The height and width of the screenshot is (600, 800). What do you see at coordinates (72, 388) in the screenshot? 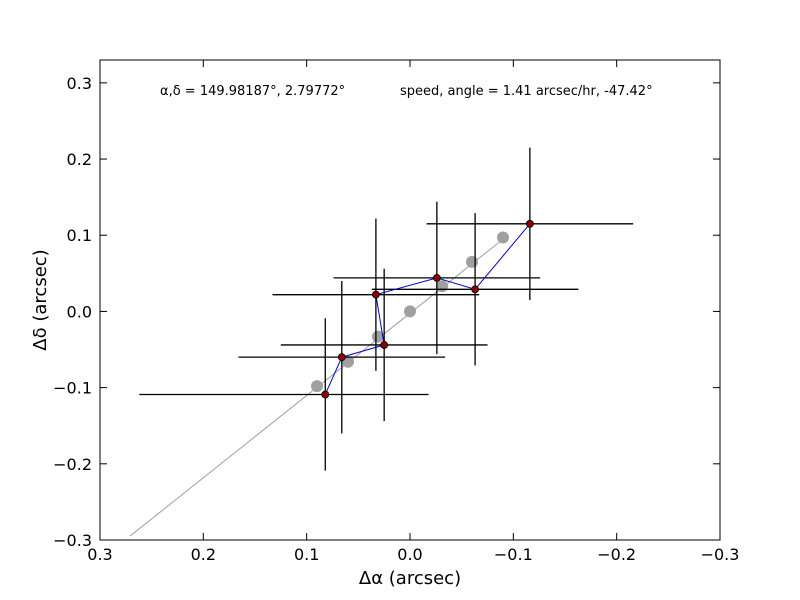
I see `y-tick-label: −0.1` at bounding box center [72, 388].